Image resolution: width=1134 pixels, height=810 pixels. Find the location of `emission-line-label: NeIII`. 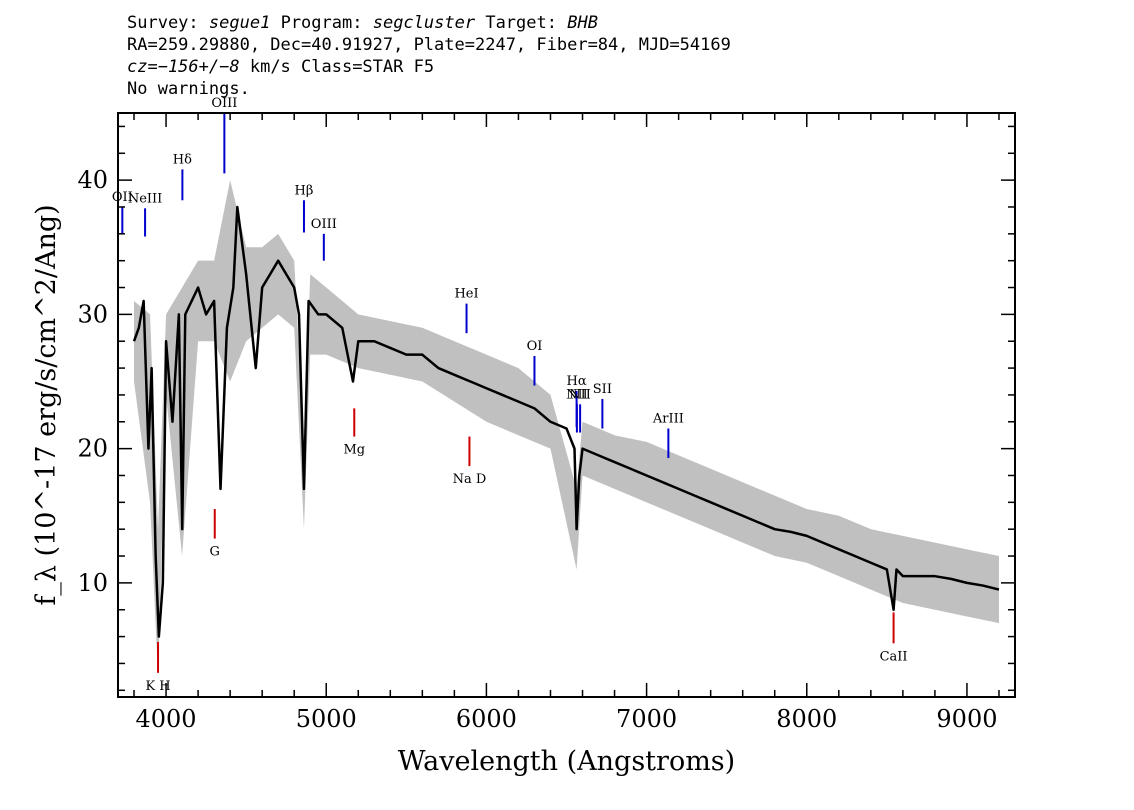

emission-line-label: NeIII is located at coordinates (145, 198).